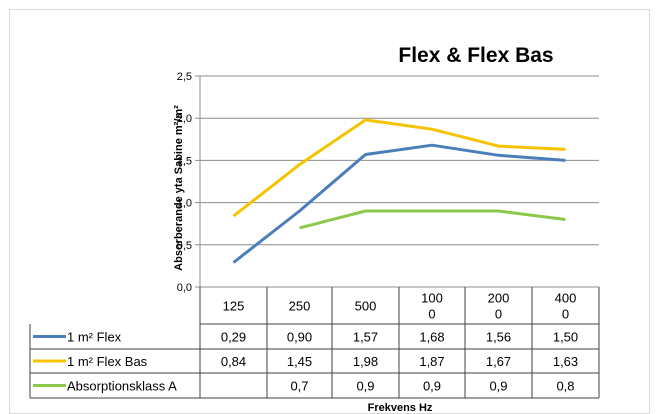 The width and height of the screenshot is (658, 414). Describe the element at coordinates (565, 361) in the screenshot. I see `table-cell: 1,63` at that location.